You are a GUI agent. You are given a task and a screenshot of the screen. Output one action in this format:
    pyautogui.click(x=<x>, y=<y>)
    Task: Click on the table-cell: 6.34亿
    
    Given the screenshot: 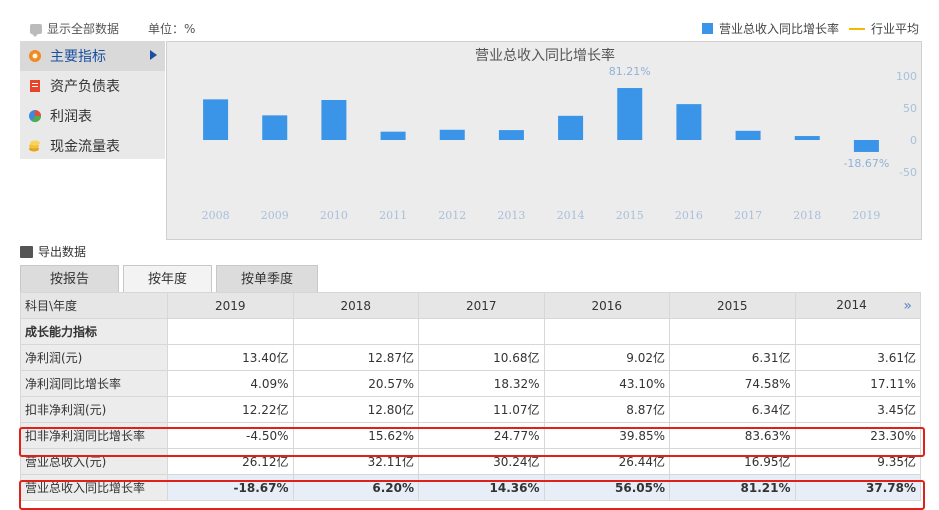 What is the action you would take?
    pyautogui.click(x=732, y=409)
    